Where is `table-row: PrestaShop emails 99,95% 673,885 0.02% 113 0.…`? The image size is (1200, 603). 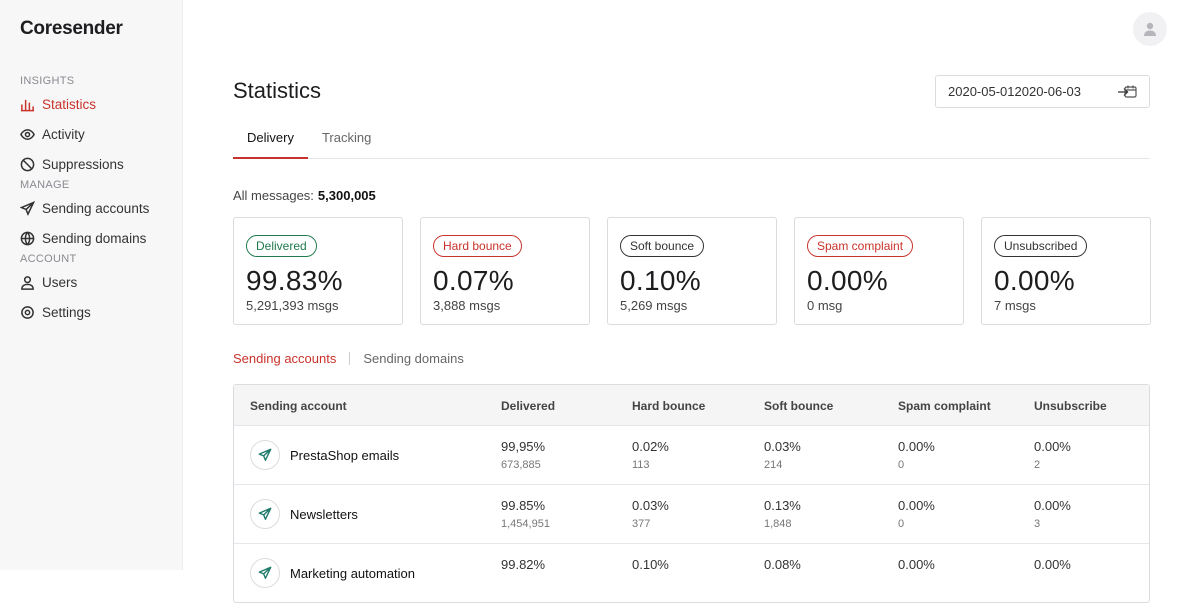 table-row: PrestaShop emails 99,95% 673,885 0.02% 113 0.… is located at coordinates (691, 454).